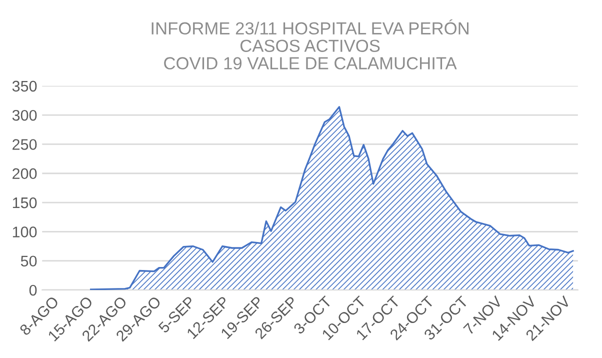 This screenshot has width=602, height=358. Describe the element at coordinates (24, 115) in the screenshot. I see `y-tick-label: 300` at that location.